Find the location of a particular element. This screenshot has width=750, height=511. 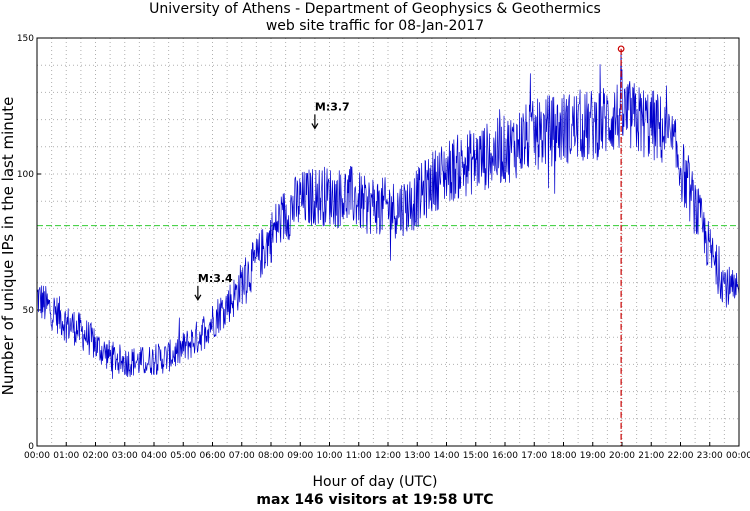

x-tick-label: 15:00 is located at coordinates (476, 456).